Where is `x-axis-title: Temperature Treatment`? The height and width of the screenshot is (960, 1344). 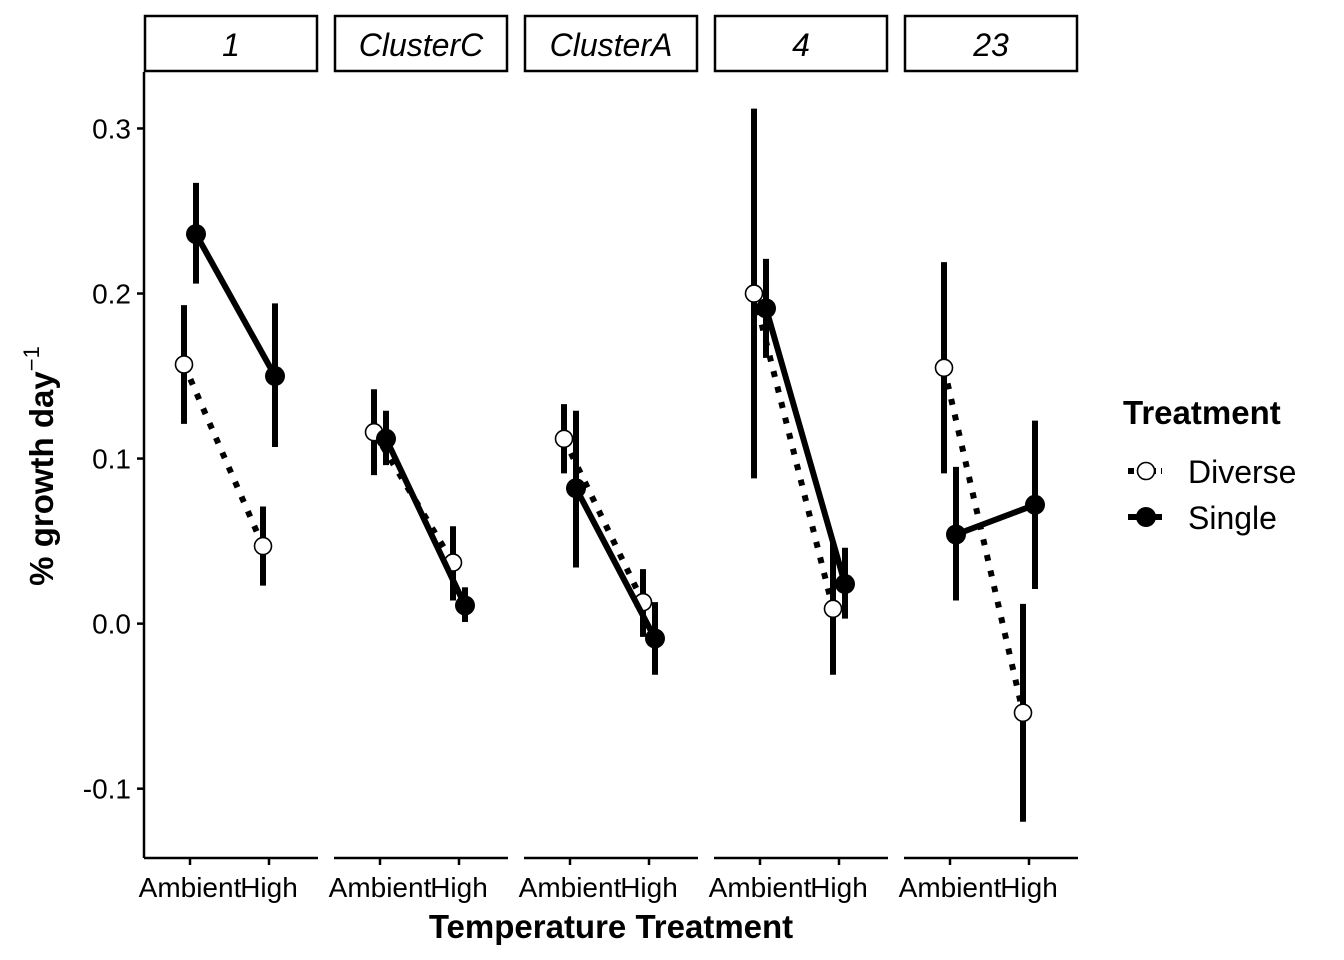 x-axis-title: Temperature Treatment is located at coordinates (611, 926).